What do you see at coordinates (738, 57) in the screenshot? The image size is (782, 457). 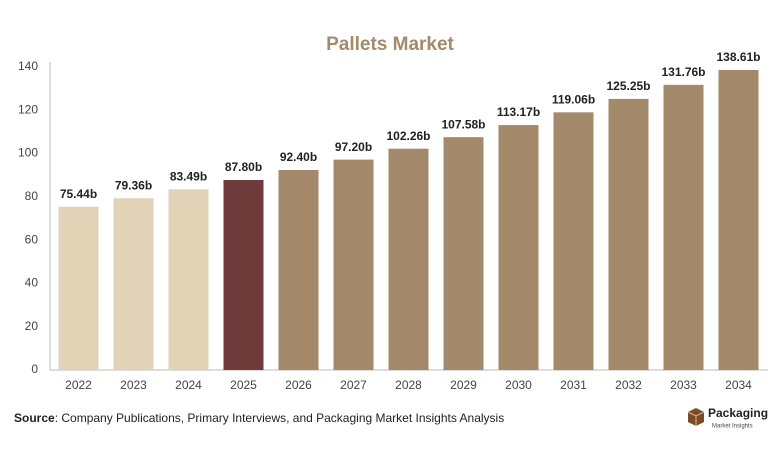 I see `data-label: 138.61b` at bounding box center [738, 57].